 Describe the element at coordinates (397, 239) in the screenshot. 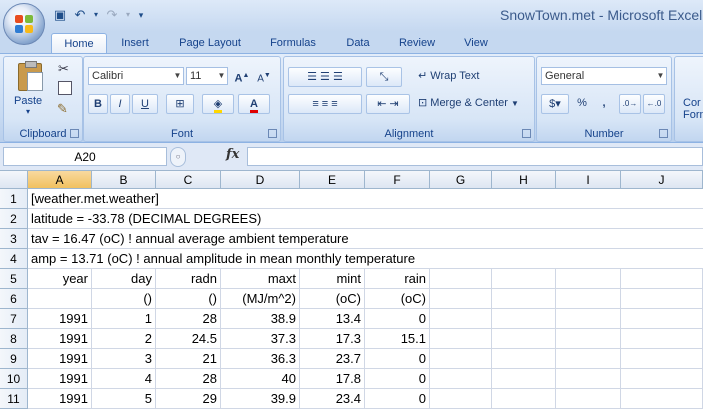

I see `cell-f3` at that location.